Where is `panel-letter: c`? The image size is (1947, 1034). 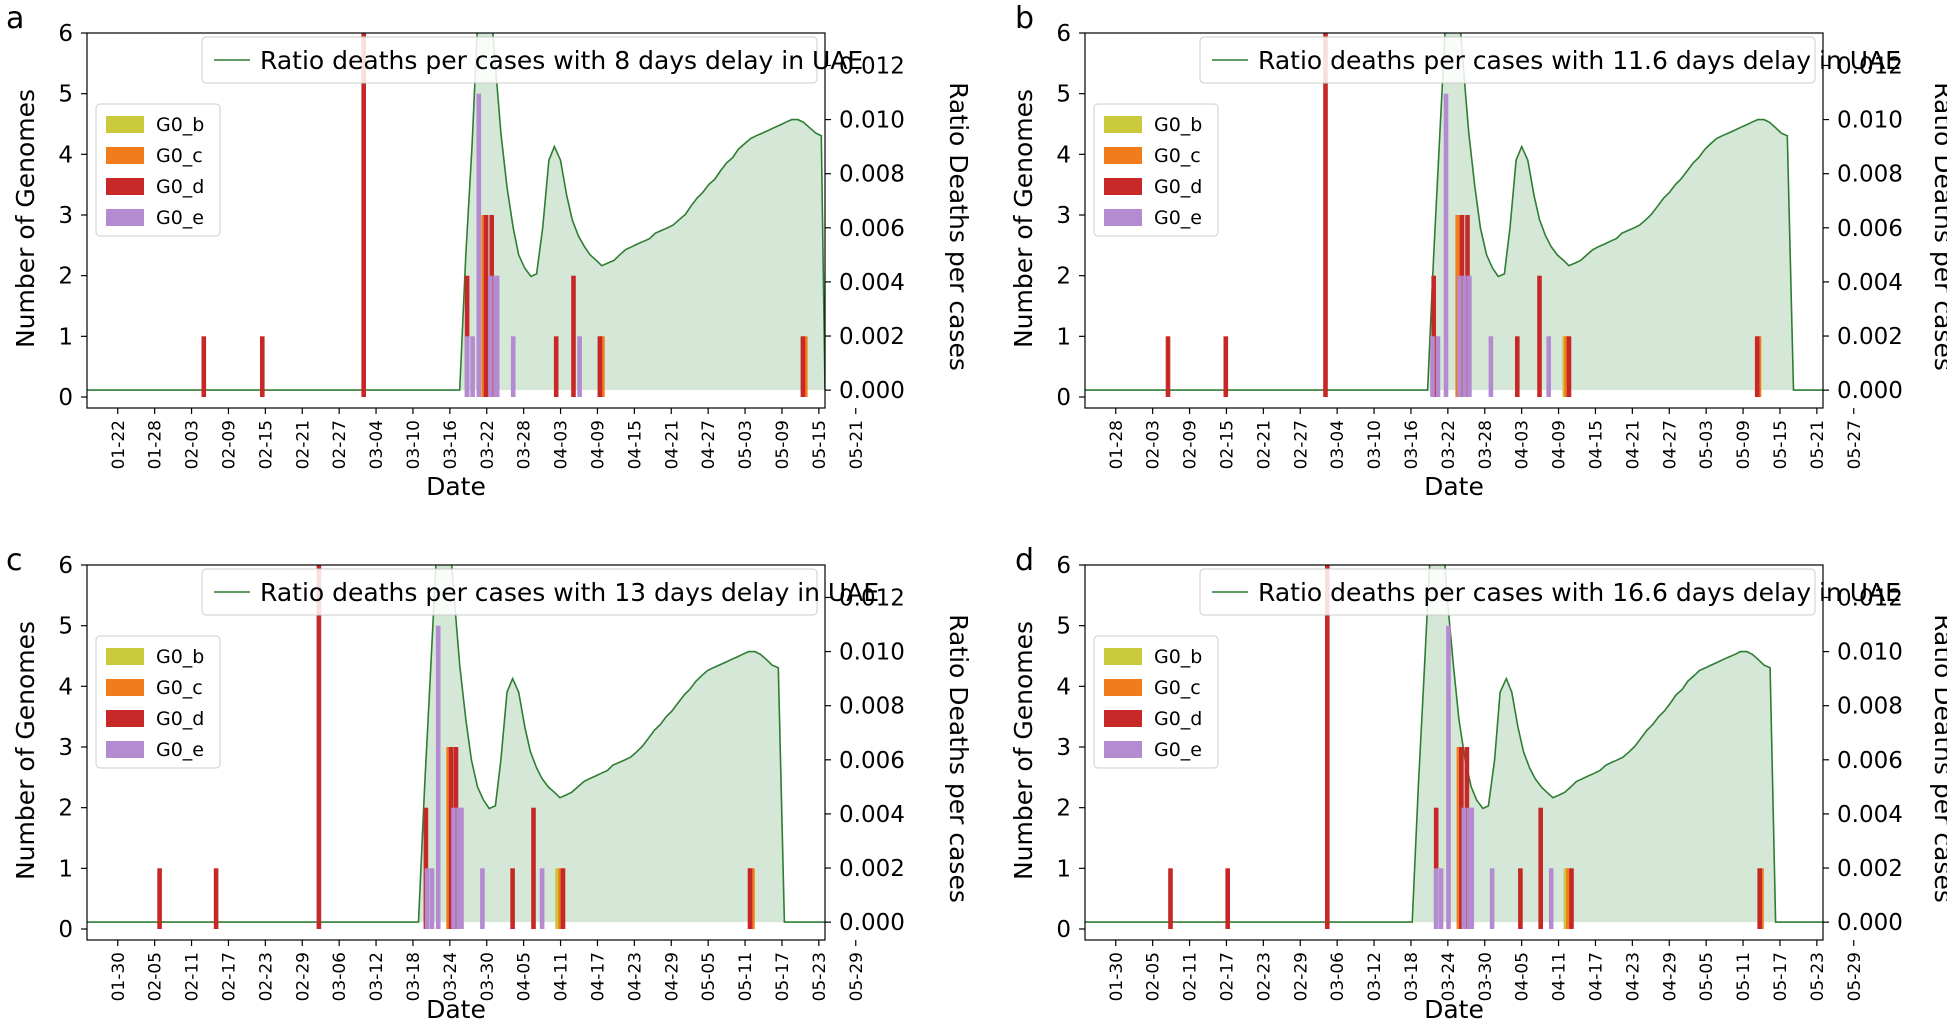 panel-letter: c is located at coordinates (14, 560).